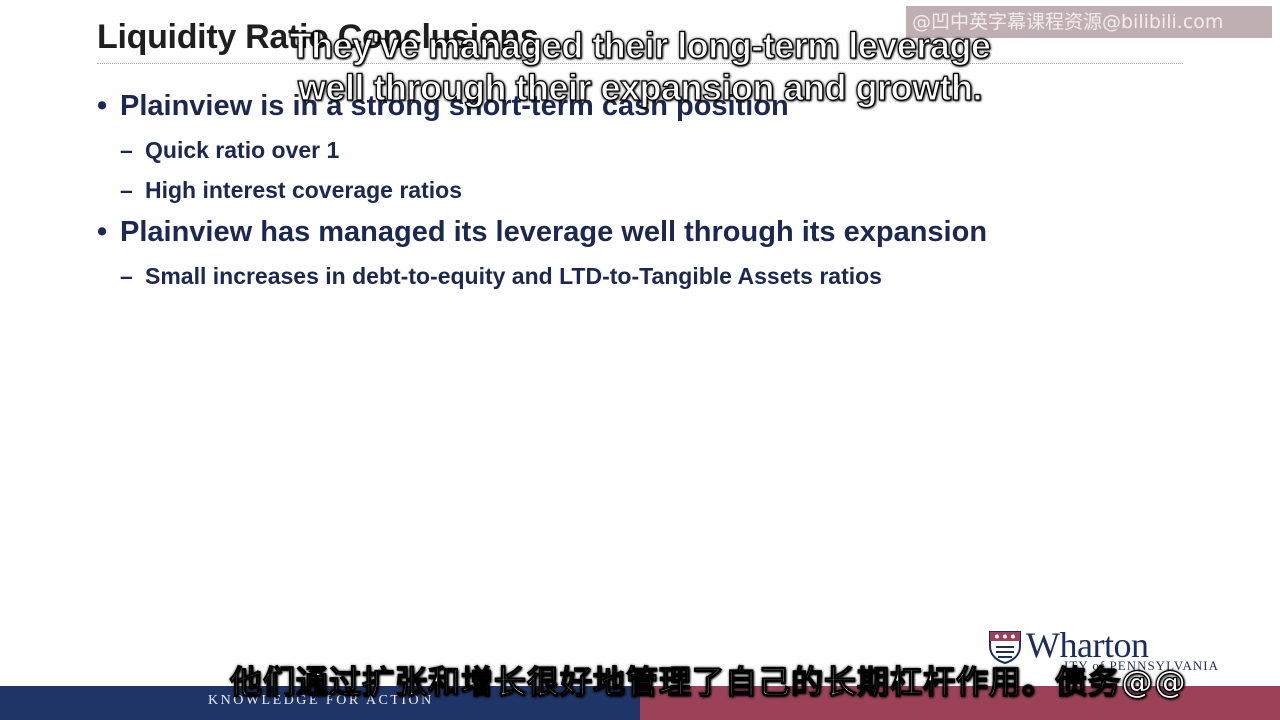 Image resolution: width=1280 pixels, height=720 pixels. What do you see at coordinates (1142, 665) in the screenshot?
I see `logo-subtitle: ITY of PENNSYLVANIA` at bounding box center [1142, 665].